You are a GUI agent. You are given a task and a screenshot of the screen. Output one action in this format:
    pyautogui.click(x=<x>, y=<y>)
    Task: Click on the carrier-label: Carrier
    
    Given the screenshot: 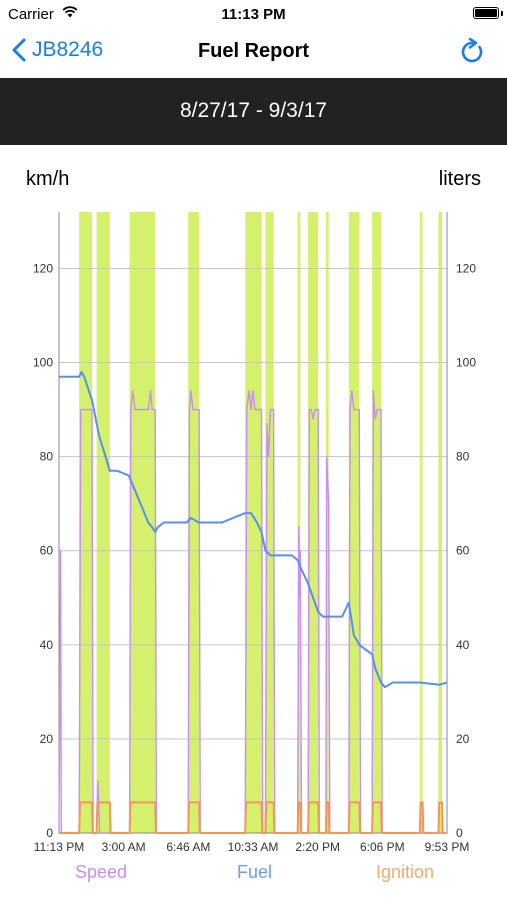 What is the action you would take?
    pyautogui.click(x=31, y=14)
    